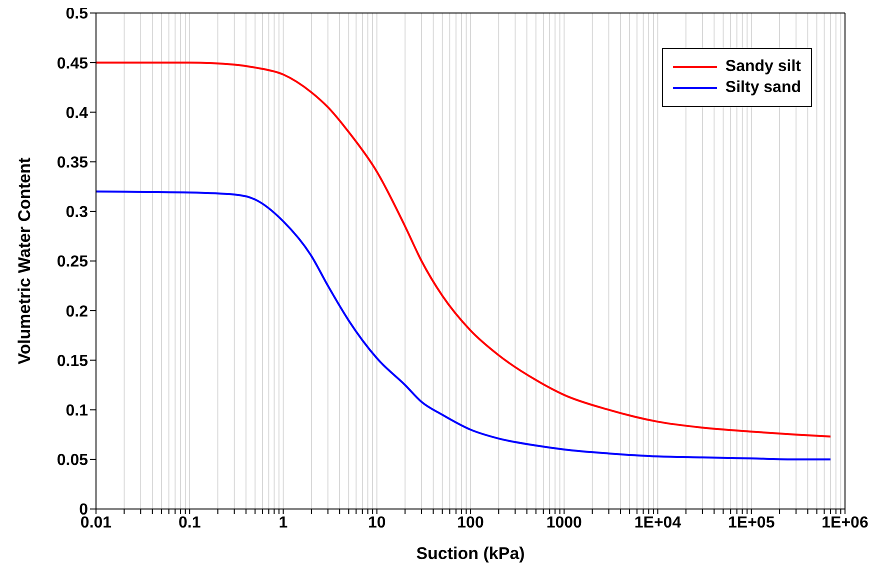 The width and height of the screenshot is (880, 583). Describe the element at coordinates (72, 361) in the screenshot. I see `y-tick-label: 0.15` at that location.